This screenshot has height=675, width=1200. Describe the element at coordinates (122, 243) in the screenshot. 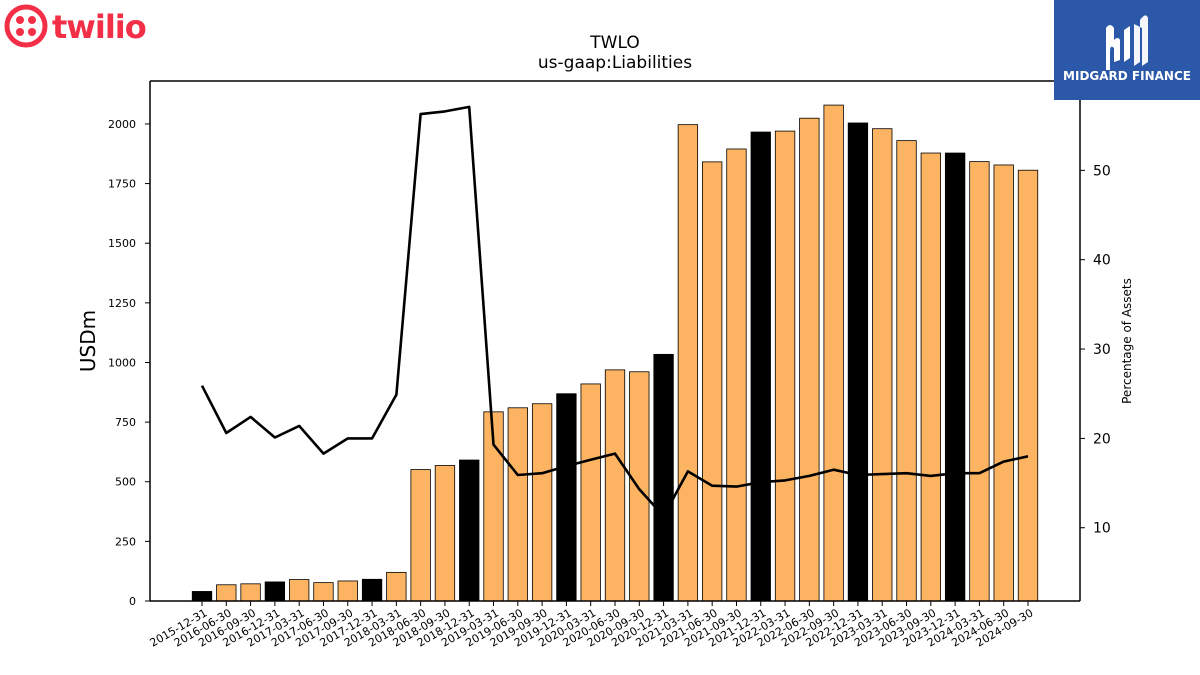

I see `y-tick-label: 1500` at that location.